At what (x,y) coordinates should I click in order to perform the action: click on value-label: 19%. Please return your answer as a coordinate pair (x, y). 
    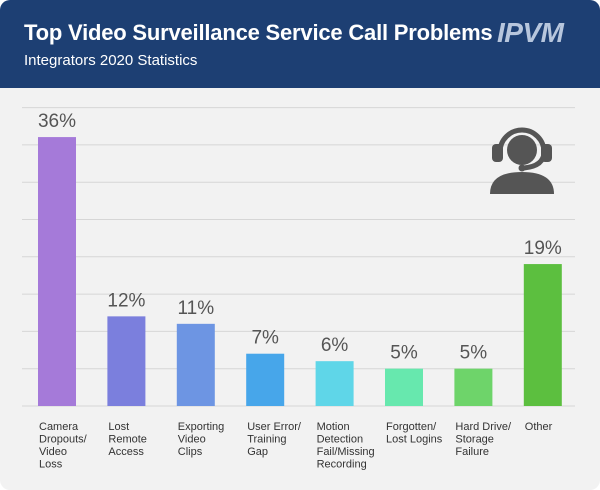
    Looking at the image, I should click on (543, 248).